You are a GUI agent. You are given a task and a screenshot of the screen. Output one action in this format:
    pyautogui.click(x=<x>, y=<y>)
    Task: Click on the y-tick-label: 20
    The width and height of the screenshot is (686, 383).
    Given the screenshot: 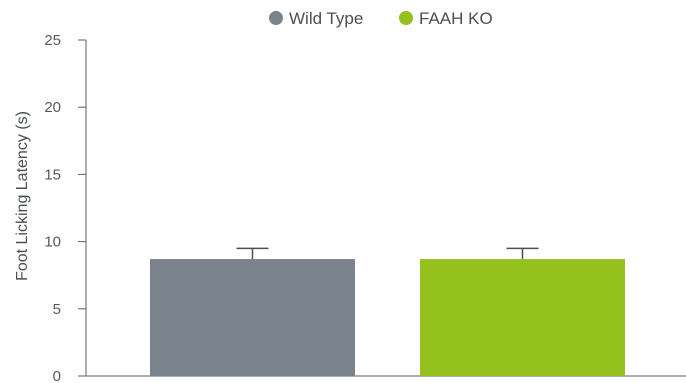 What is the action you would take?
    pyautogui.click(x=52, y=107)
    